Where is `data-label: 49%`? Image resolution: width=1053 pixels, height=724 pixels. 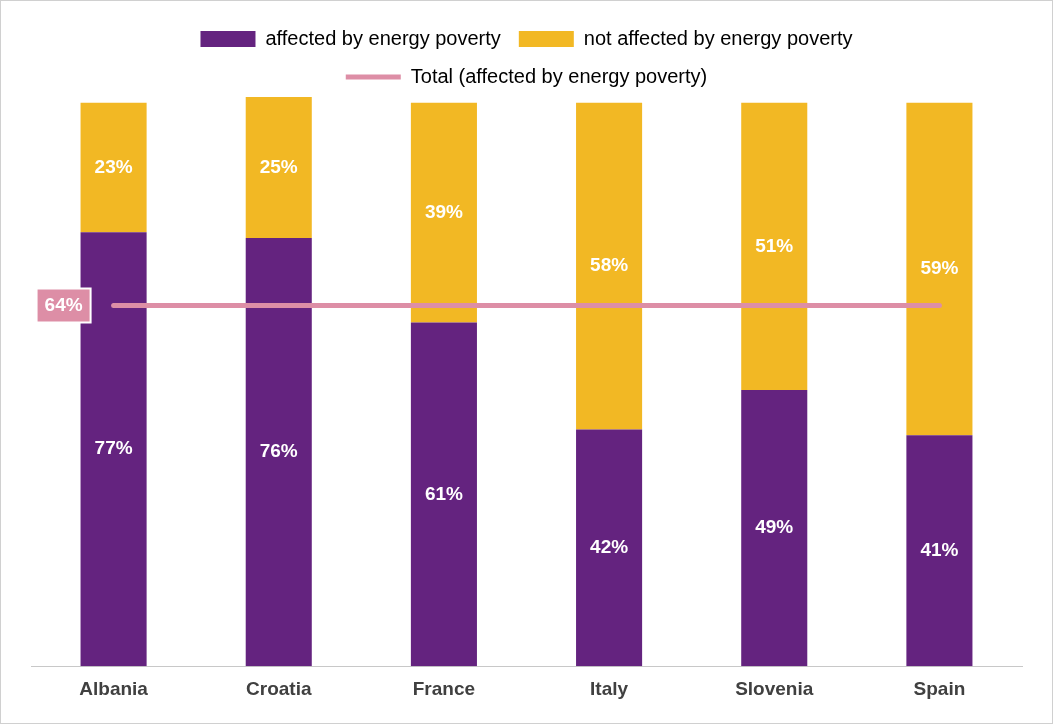
data-label: 49% is located at coordinates (774, 527).